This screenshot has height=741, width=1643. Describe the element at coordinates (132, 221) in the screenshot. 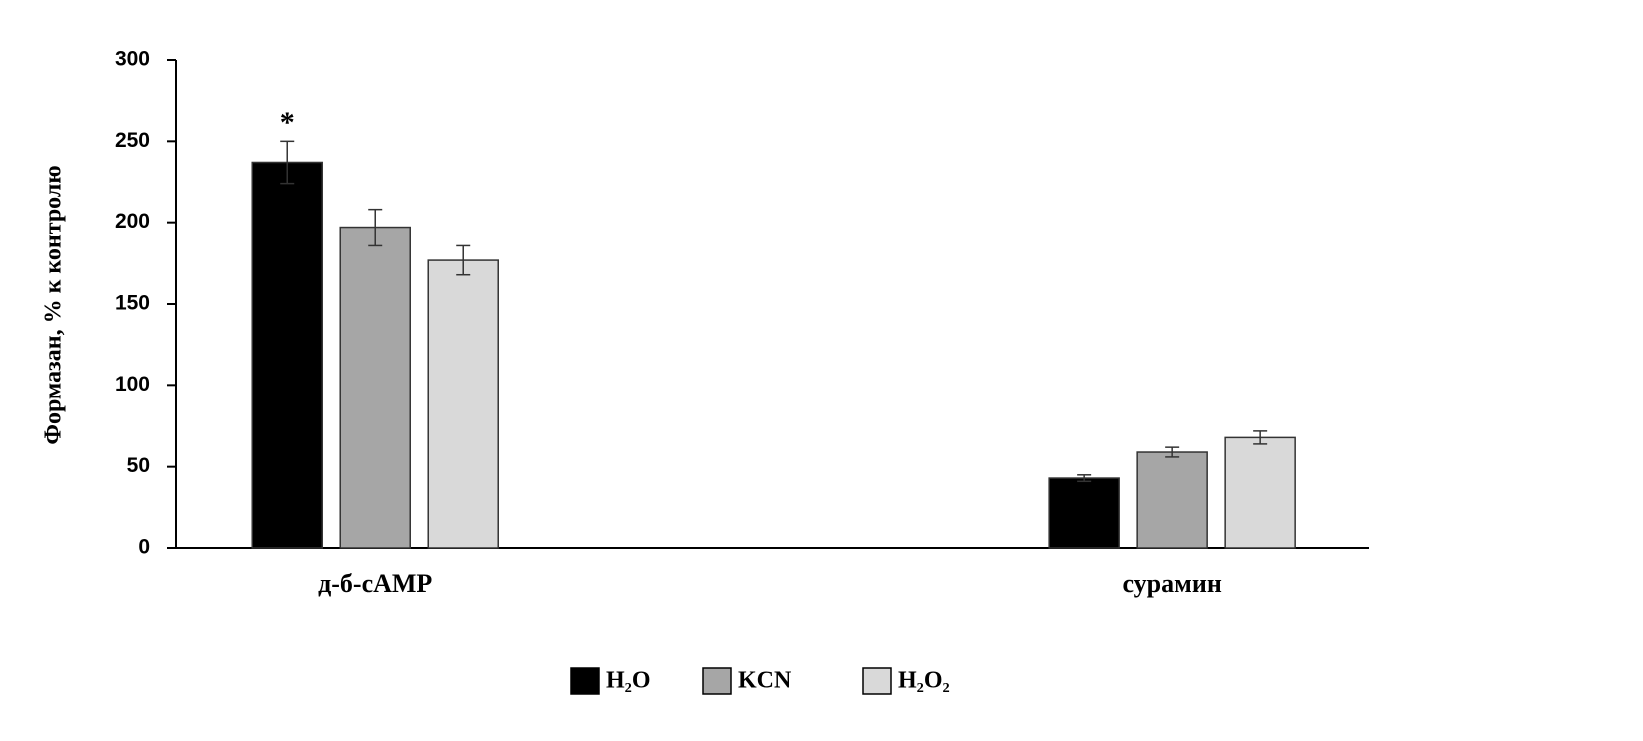

I see `y-tick-label: 200` at that location.